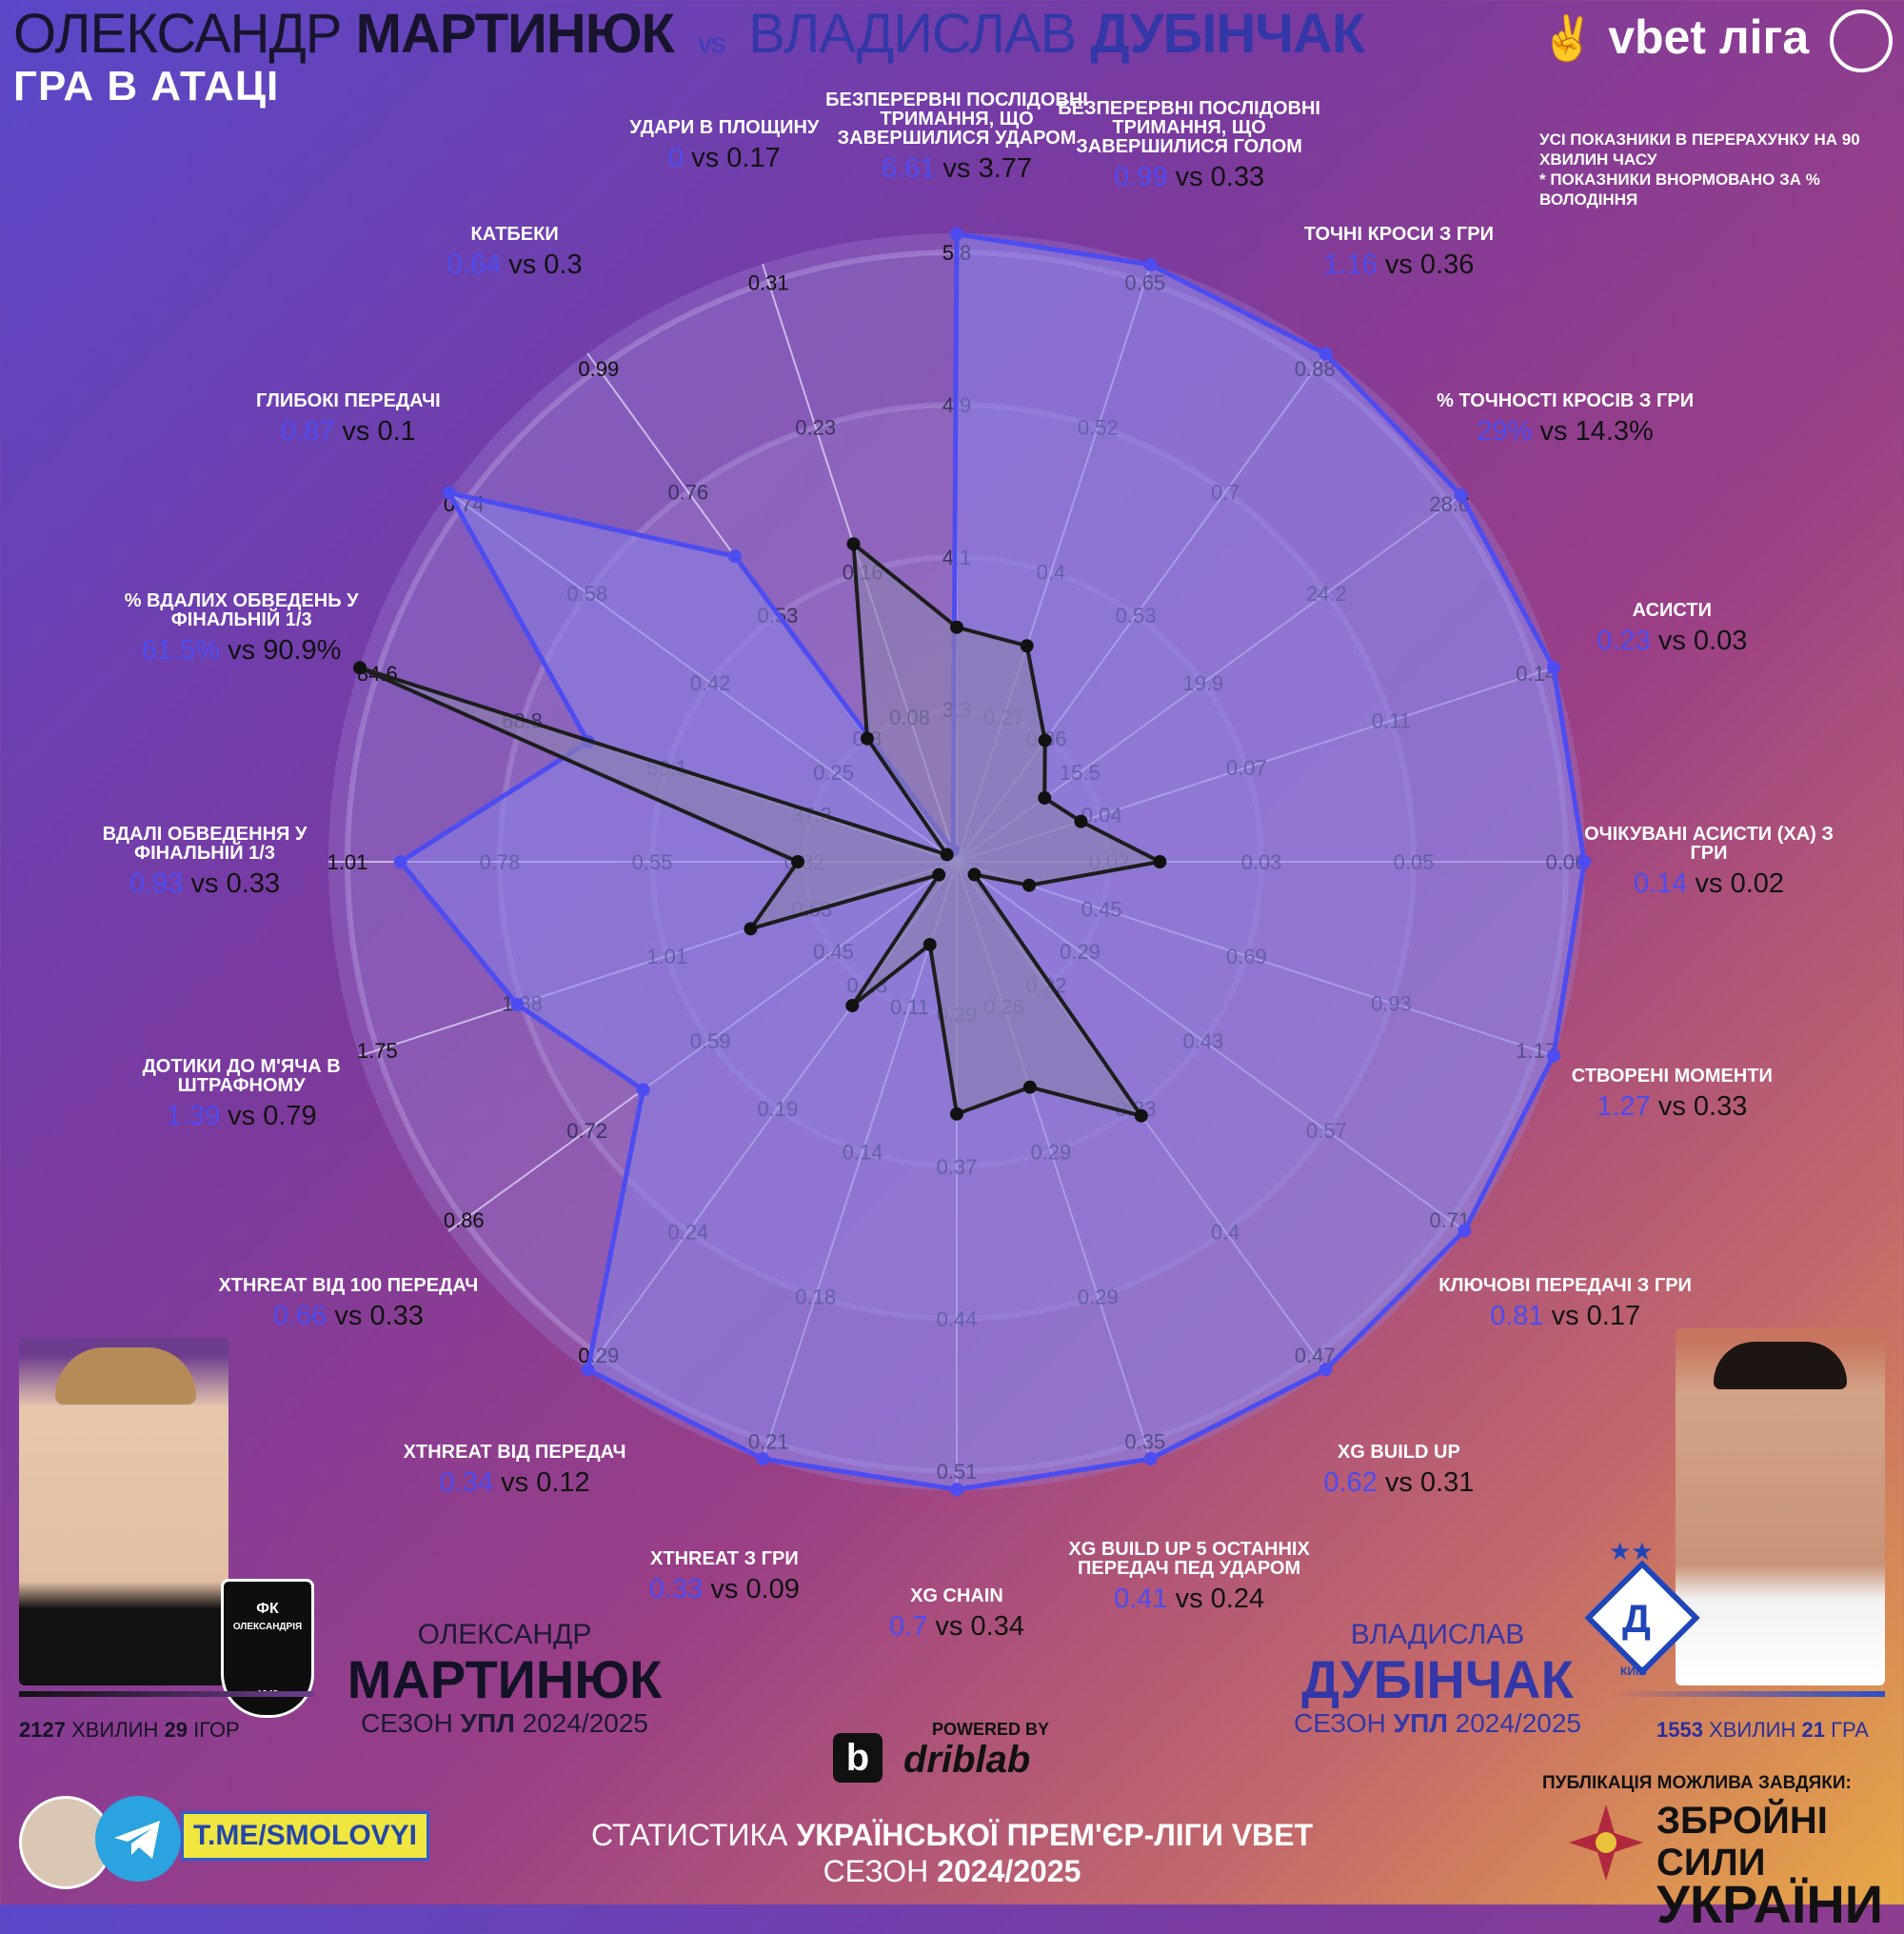 Image resolution: width=1904 pixels, height=1934 pixels. I want to click on telegram-icon, so click(138, 1839).